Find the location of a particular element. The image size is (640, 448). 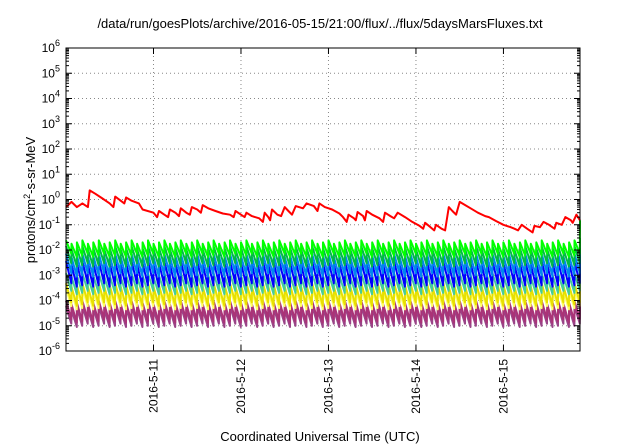

y-tick-label: 10² is located at coordinates (51, 147).